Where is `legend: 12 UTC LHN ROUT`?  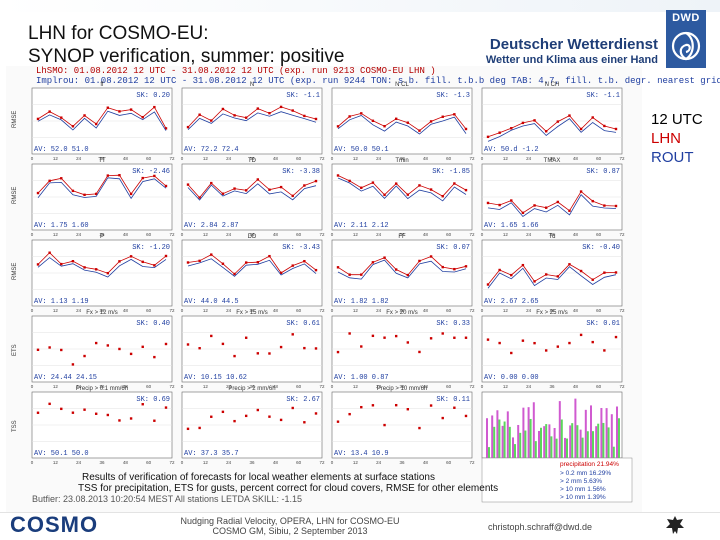
legend: 12 UTC LHN ROUT is located at coordinates (677, 138).